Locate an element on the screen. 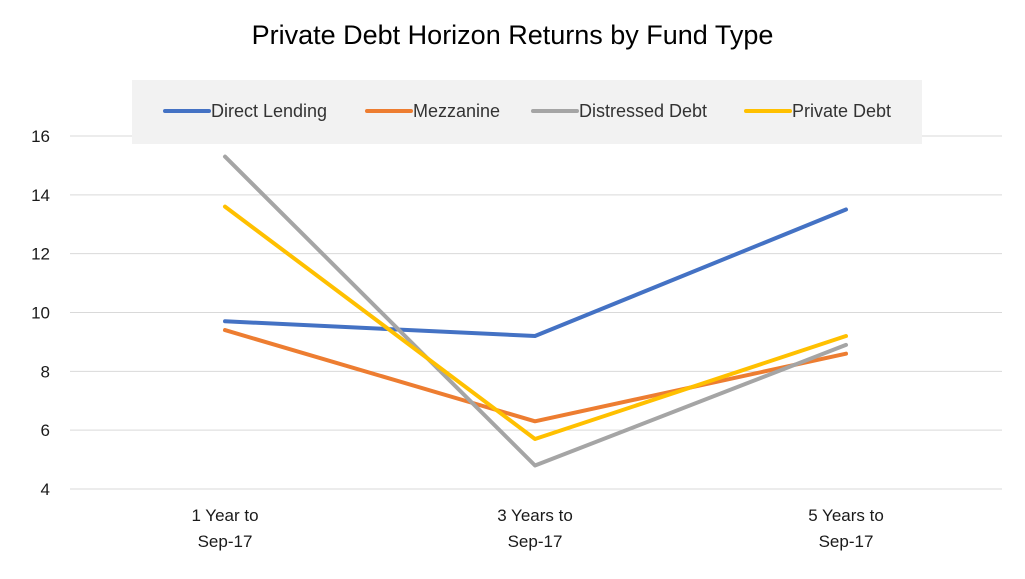  y-tick-label: 8 is located at coordinates (45, 371).